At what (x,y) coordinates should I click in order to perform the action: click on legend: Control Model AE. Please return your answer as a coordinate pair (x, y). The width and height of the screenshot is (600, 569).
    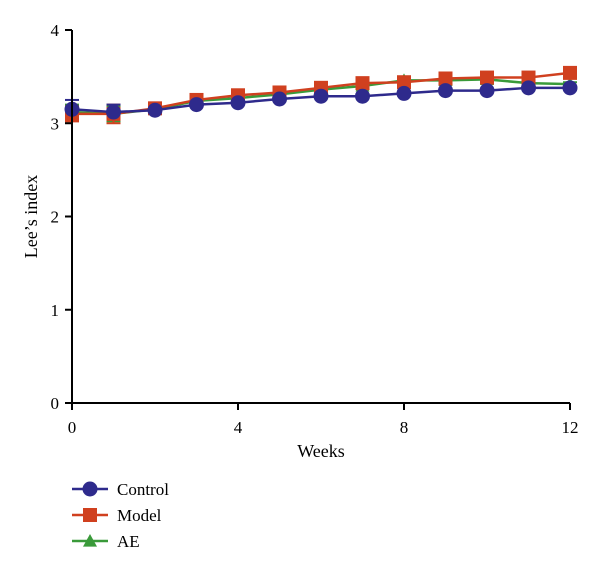
    Looking at the image, I should click on (120, 515).